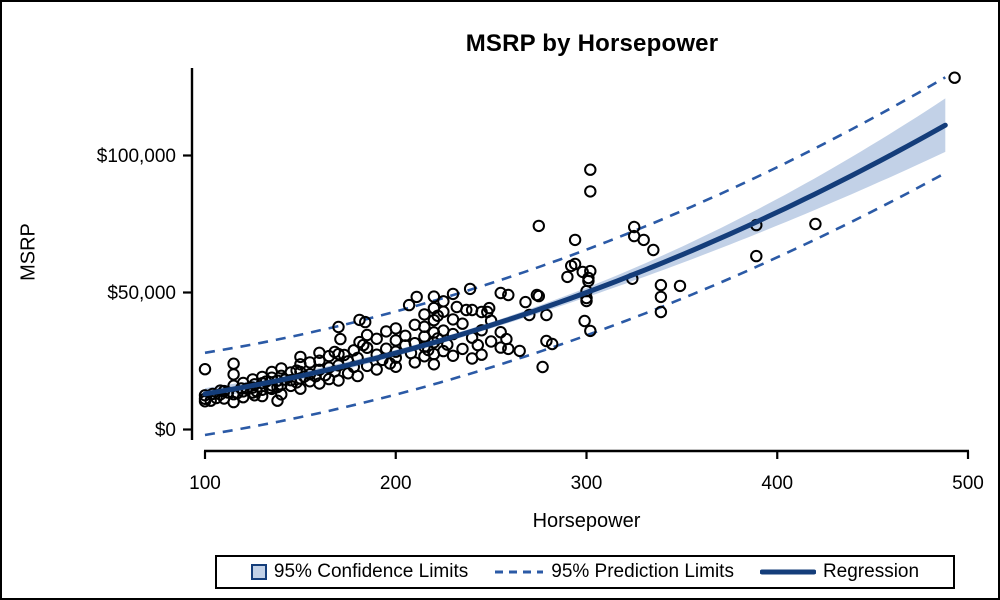 The image size is (1000, 600). Describe the element at coordinates (165, 430) in the screenshot. I see `y-axis-tick-label: $0` at that location.